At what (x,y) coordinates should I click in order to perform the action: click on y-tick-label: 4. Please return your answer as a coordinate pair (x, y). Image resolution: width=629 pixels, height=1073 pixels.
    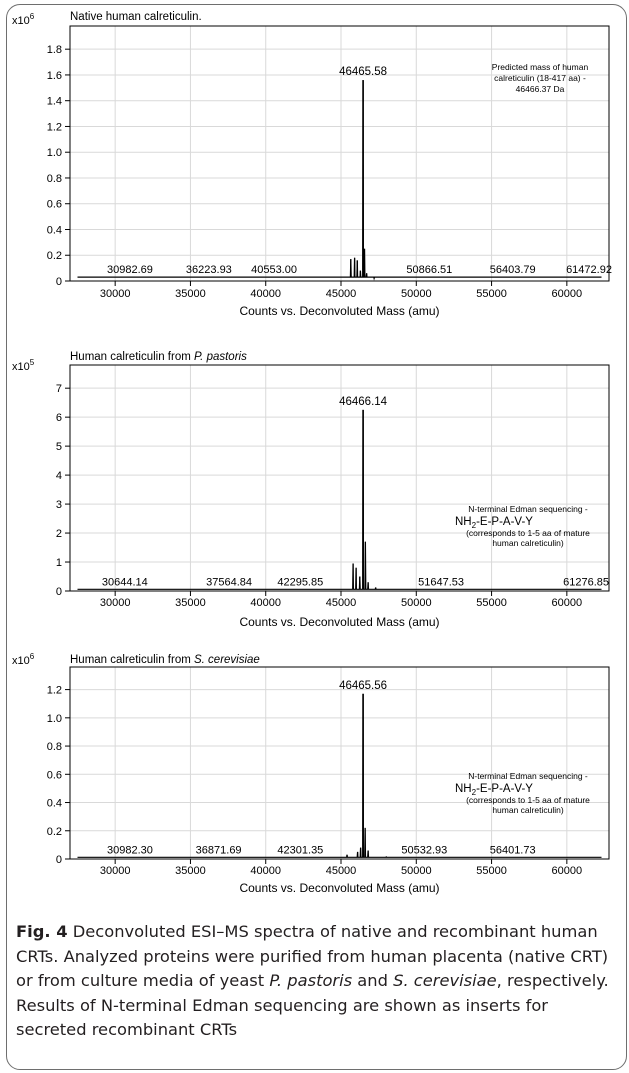
    Looking at the image, I should click on (59, 476).